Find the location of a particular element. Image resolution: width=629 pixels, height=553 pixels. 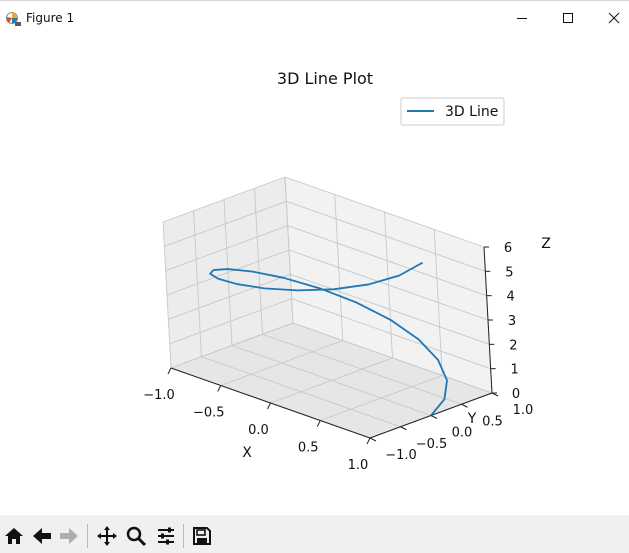

y-tick-label: 0.0 is located at coordinates (462, 433).